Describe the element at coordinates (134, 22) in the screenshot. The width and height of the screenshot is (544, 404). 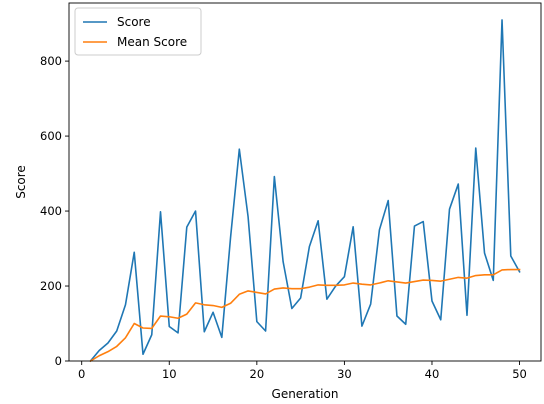
I see `legend-label: Score` at that location.